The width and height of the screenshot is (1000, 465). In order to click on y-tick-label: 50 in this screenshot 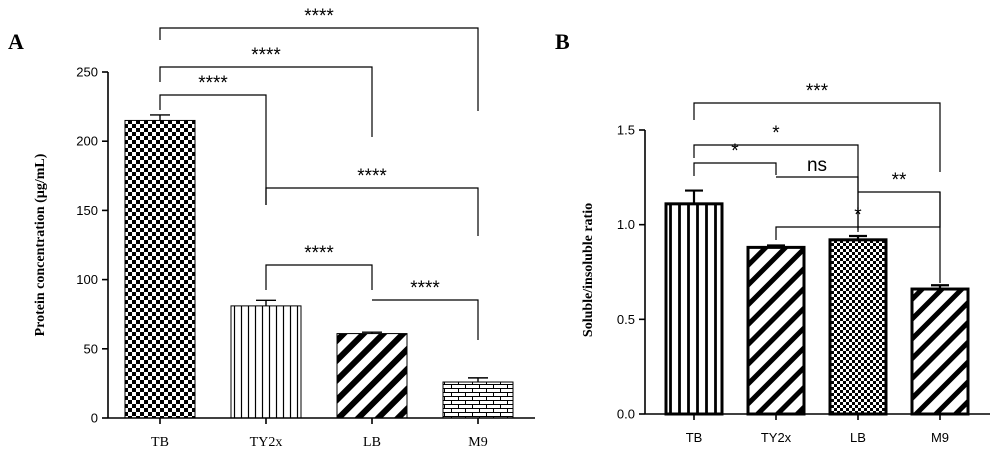, I will do `click(91, 348)`.